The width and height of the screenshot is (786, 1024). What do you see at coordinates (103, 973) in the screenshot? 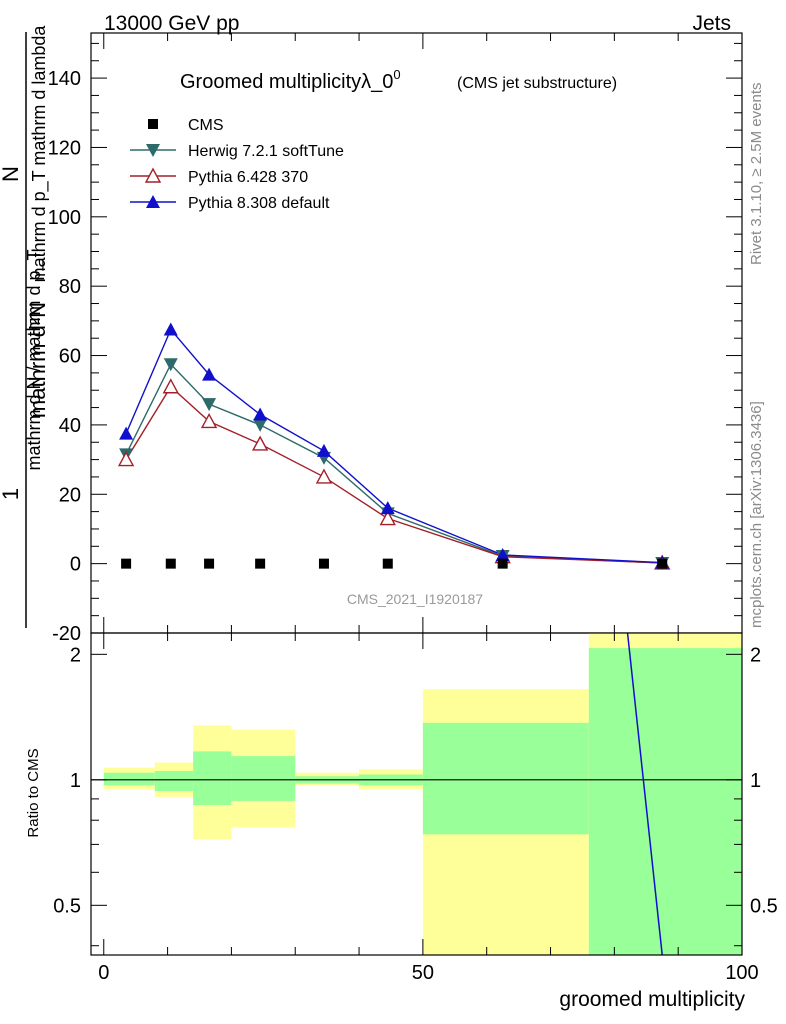
I see `ratio-xtick-label: 0` at bounding box center [103, 973].